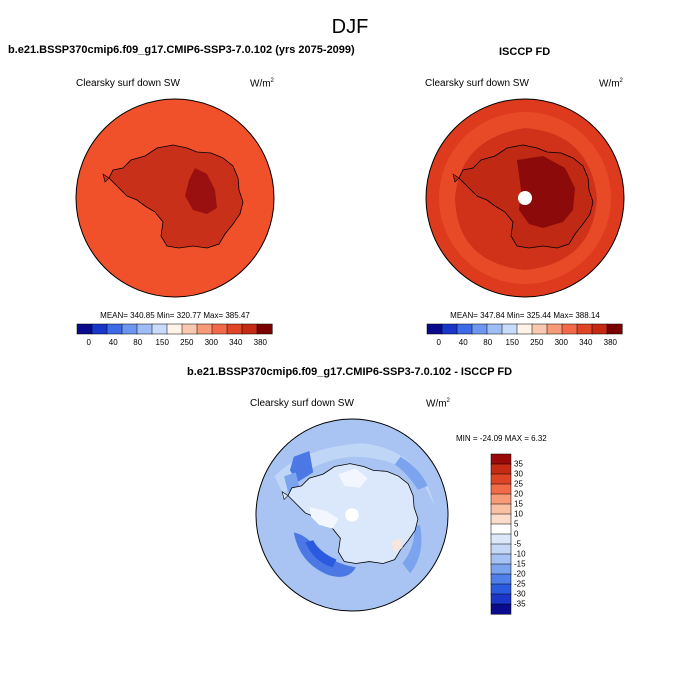 The image size is (700, 700). I want to click on panel2-stats: MEAN= 347.84 Min= 325.44 Max= 388.14, so click(525, 315).